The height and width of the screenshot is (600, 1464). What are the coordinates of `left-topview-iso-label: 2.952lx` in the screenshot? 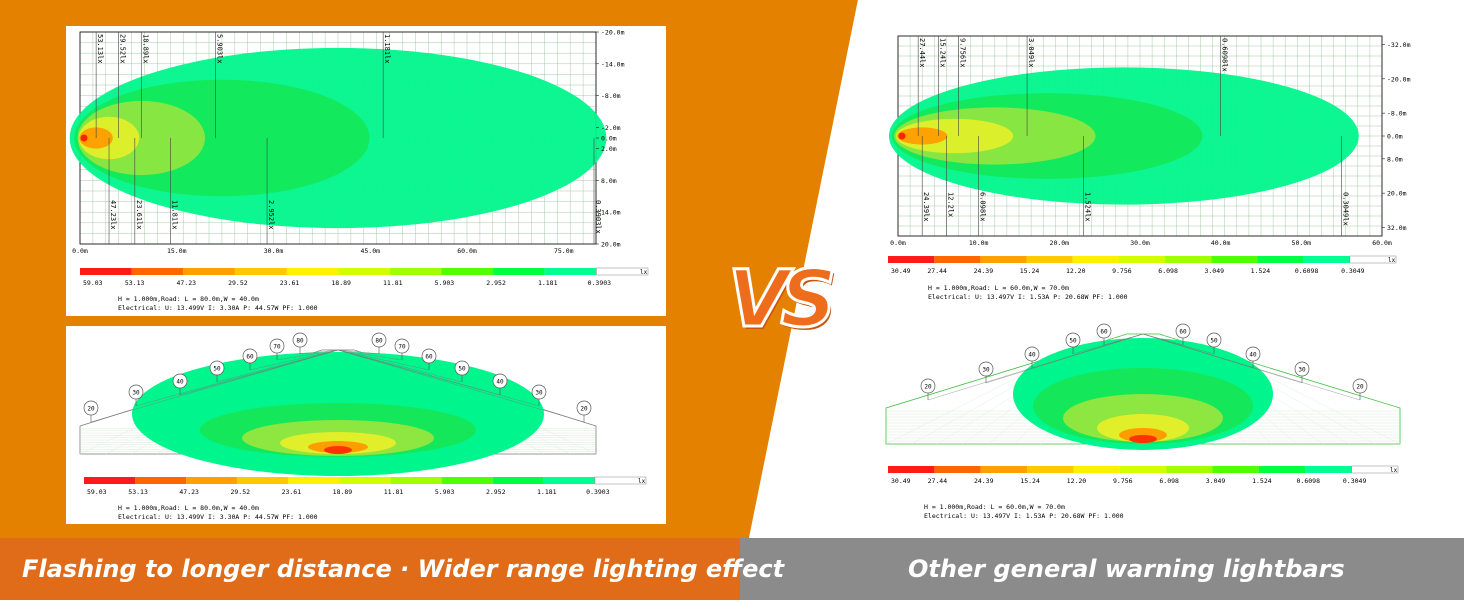 It's located at (271, 215).